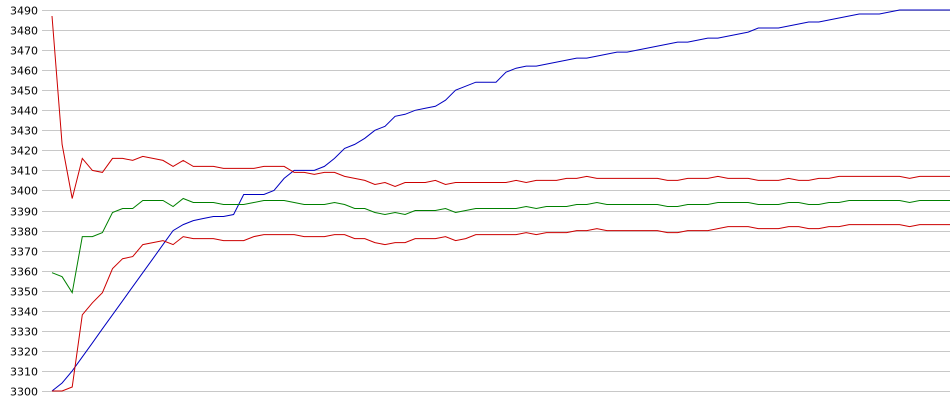 Image resolution: width=950 pixels, height=415 pixels. Describe the element at coordinates (24, 292) in the screenshot. I see `y-tick-label: 3350` at that location.